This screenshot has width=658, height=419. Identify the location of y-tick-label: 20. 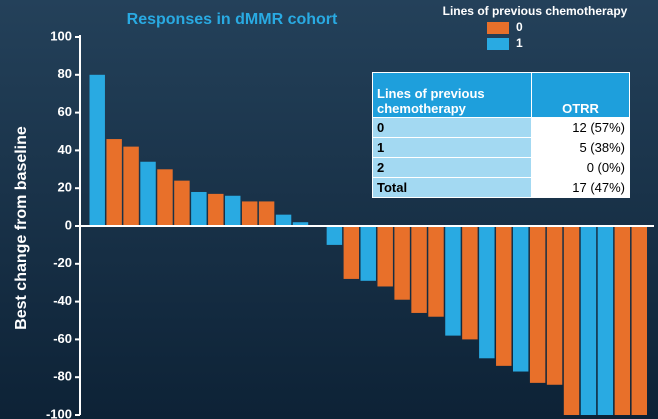
(65, 187).